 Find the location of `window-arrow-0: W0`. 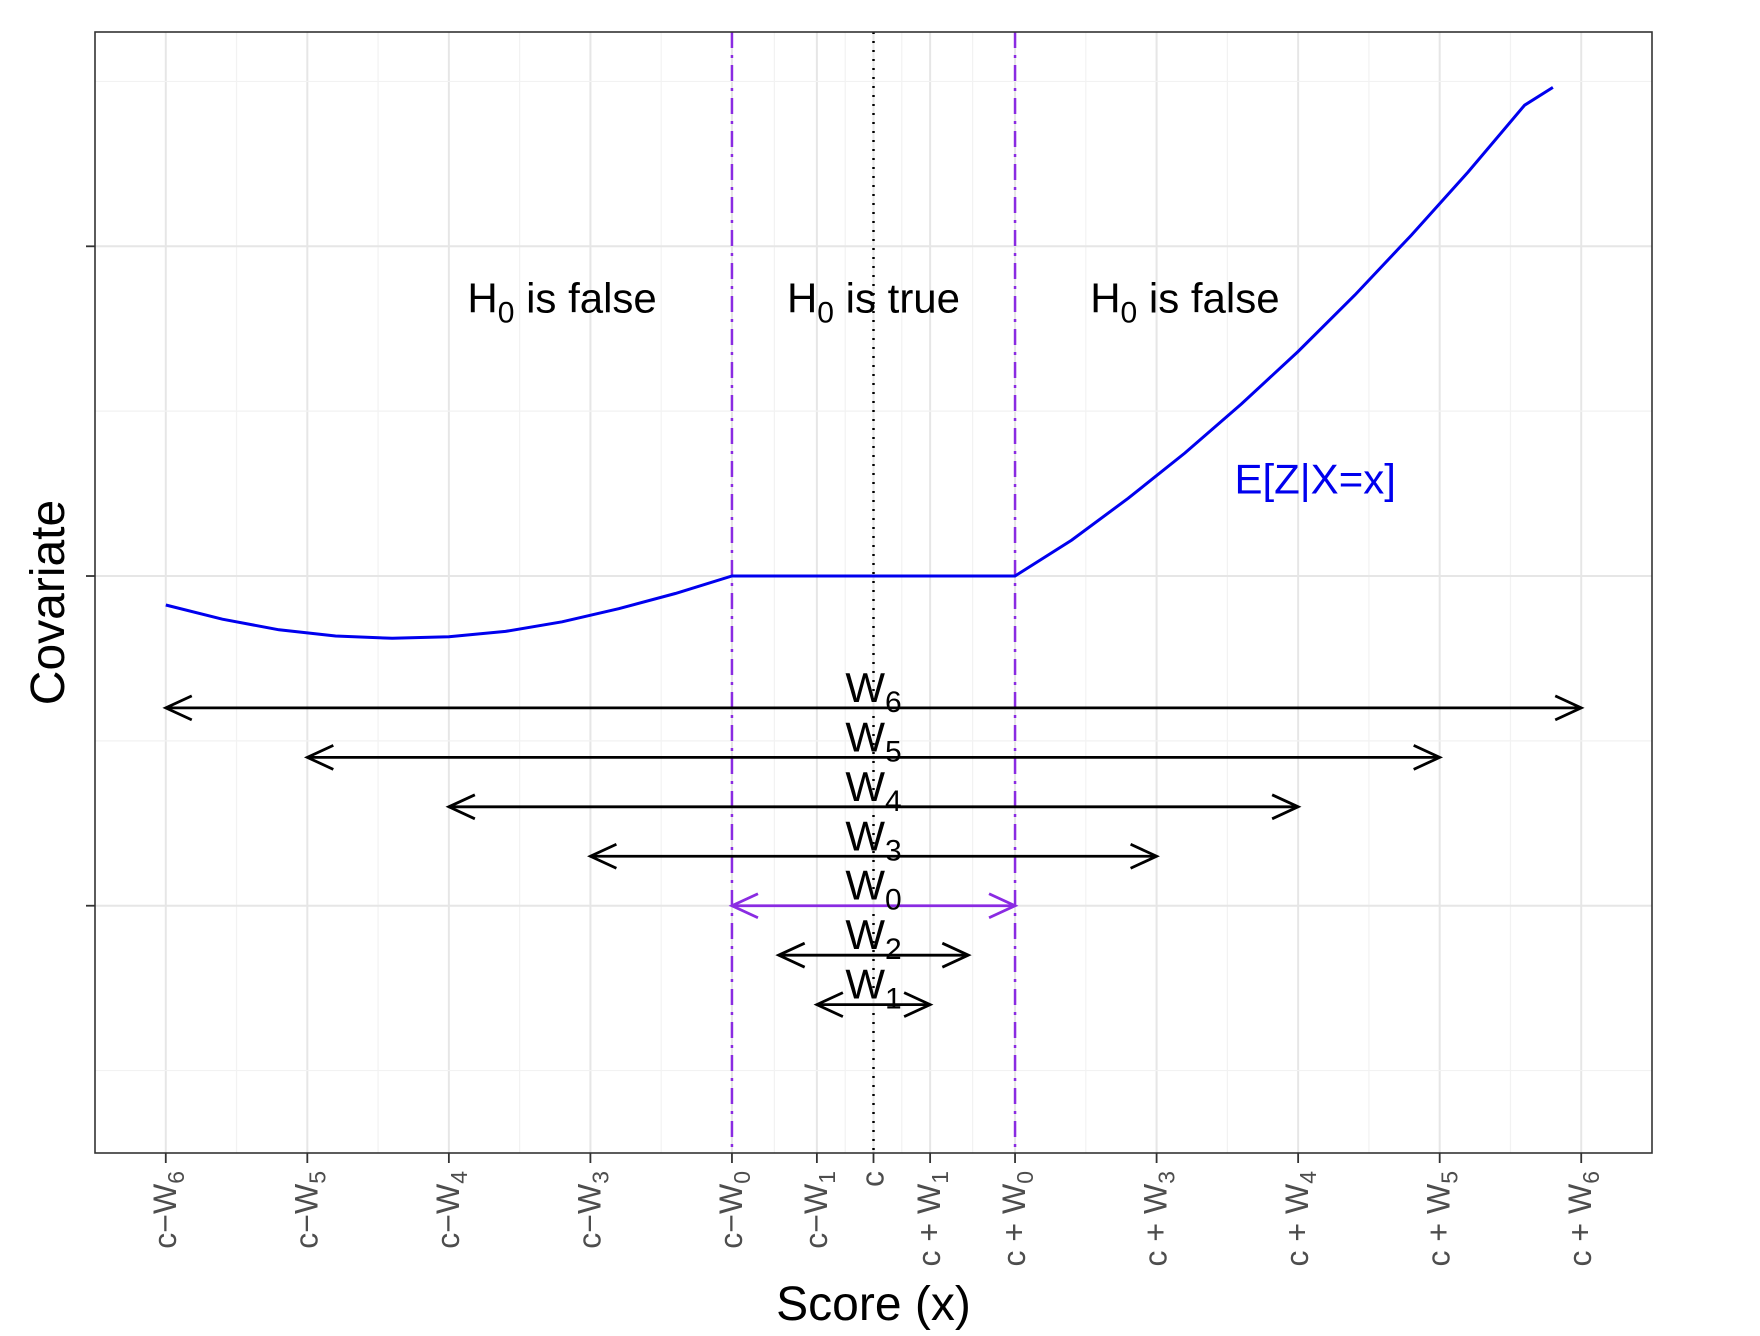

window-arrow-0: W0 is located at coordinates (873, 890).